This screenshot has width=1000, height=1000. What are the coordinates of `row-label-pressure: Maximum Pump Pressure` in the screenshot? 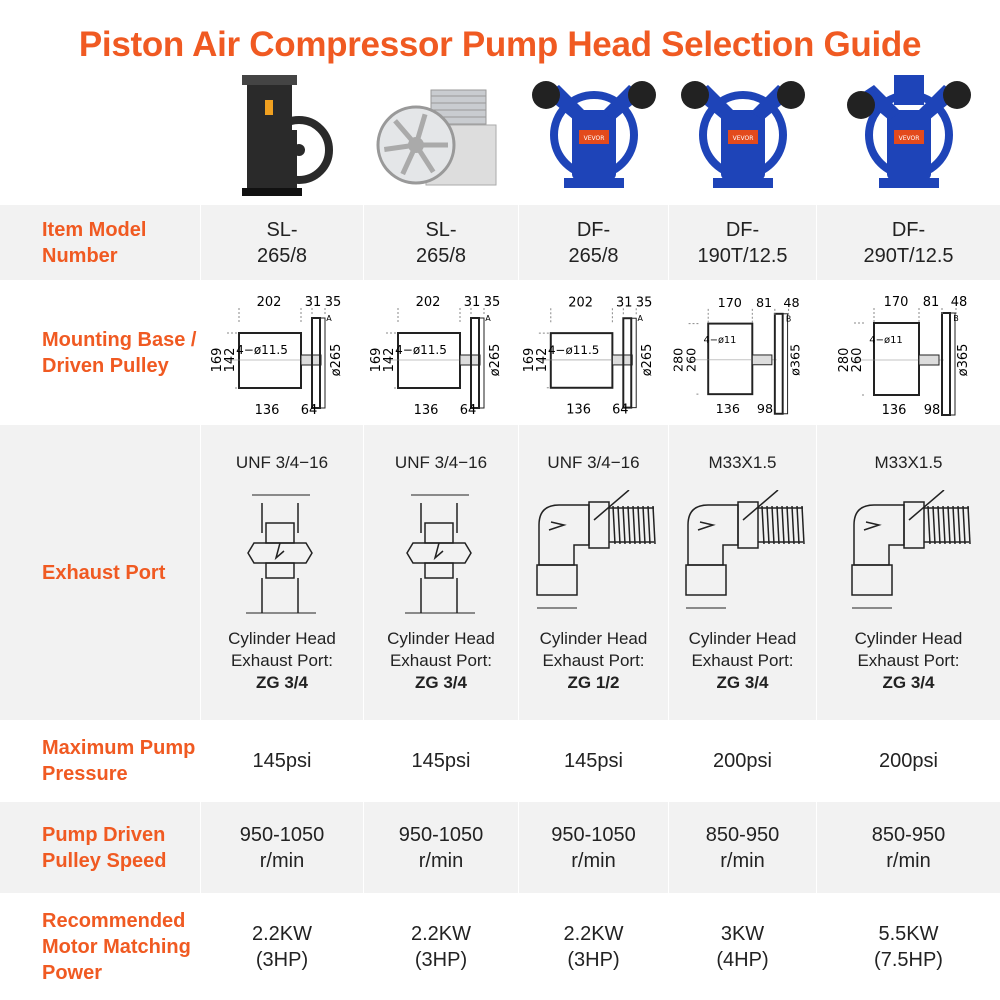 It's located at (119, 761).